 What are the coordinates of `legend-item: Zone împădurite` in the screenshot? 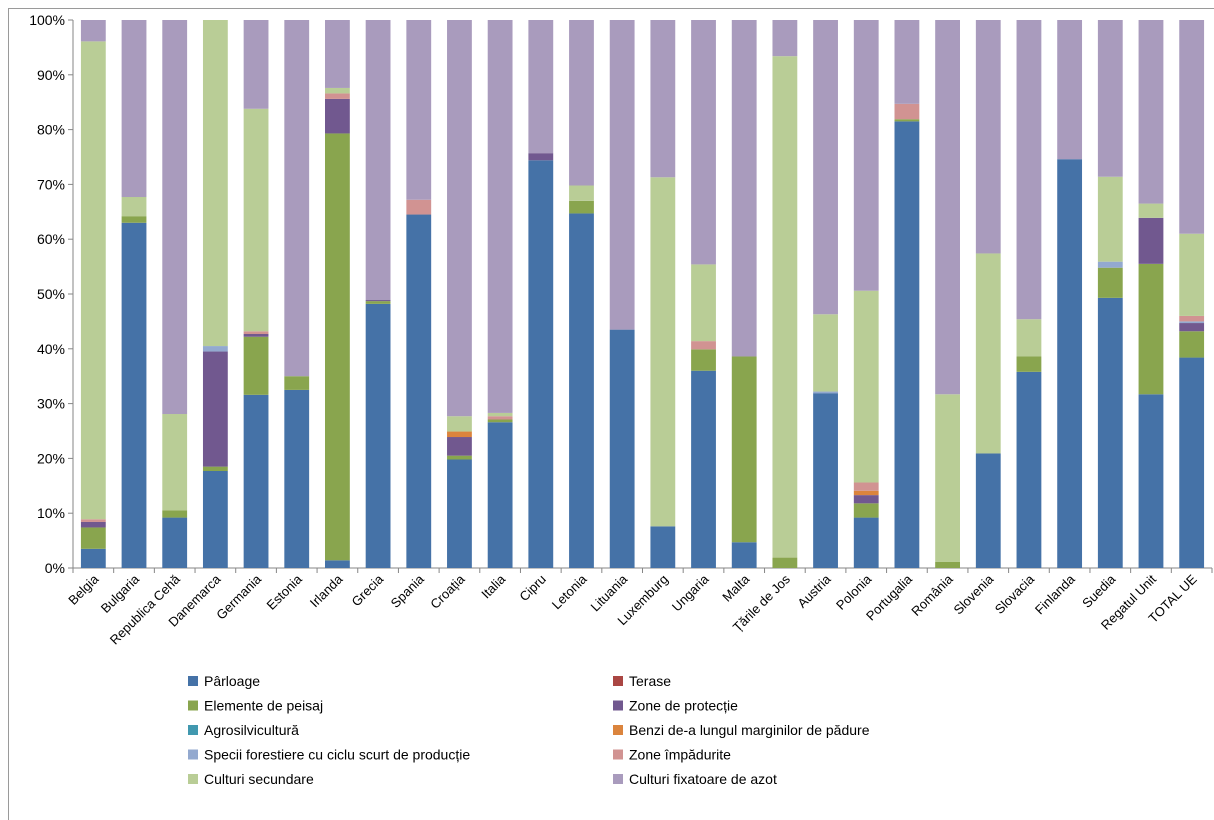 It's located at (672, 755).